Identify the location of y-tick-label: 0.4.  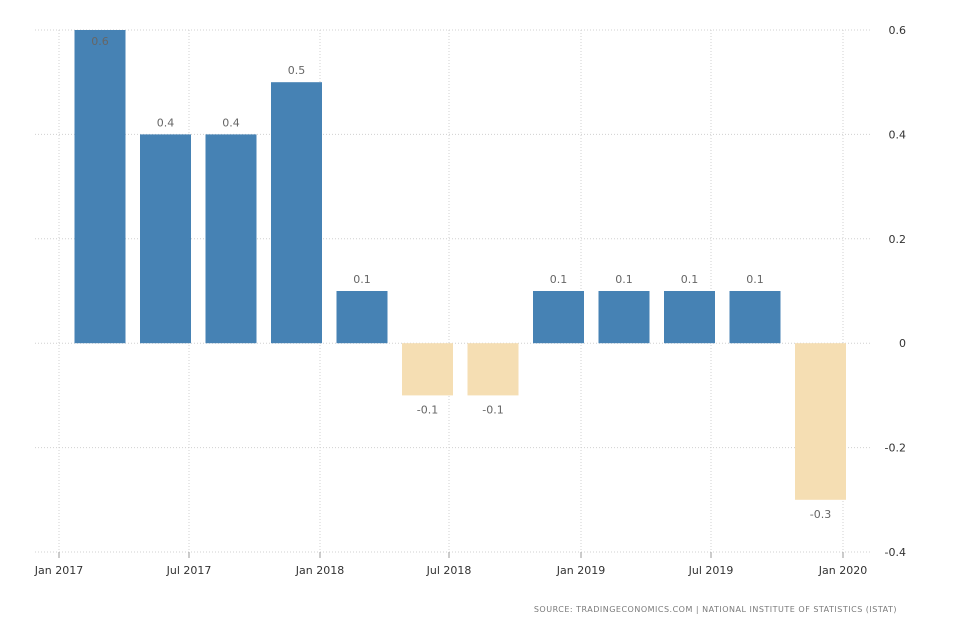
(898, 134).